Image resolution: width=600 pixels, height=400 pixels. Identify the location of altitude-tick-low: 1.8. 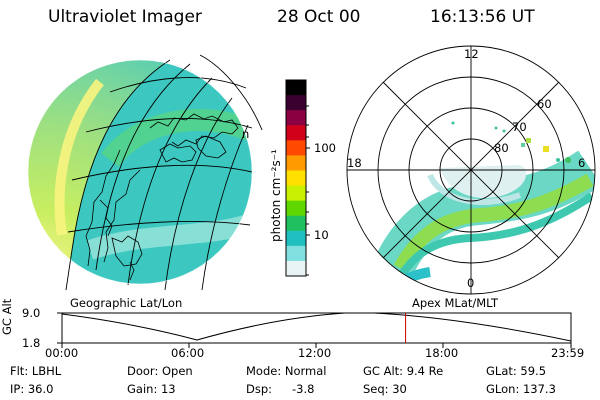
(31, 343).